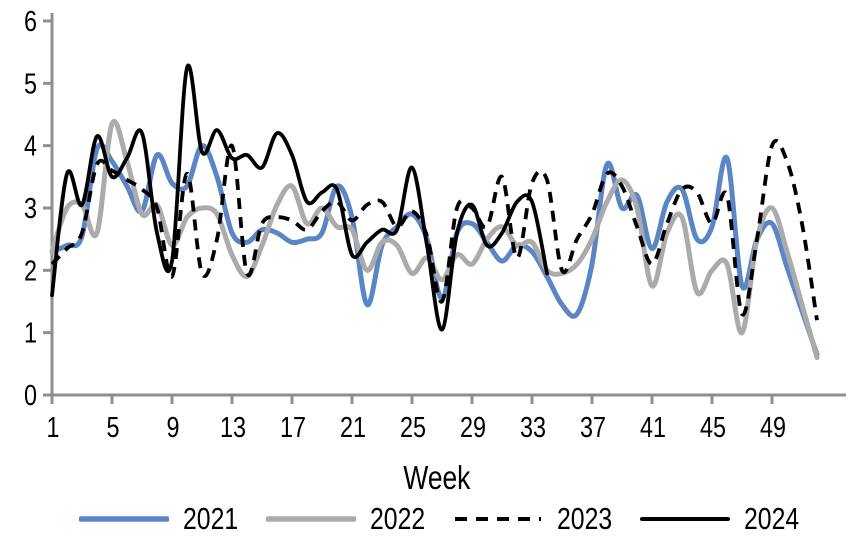 The height and width of the screenshot is (537, 852). What do you see at coordinates (30, 271) in the screenshot?
I see `y-tick-label: 2` at bounding box center [30, 271].